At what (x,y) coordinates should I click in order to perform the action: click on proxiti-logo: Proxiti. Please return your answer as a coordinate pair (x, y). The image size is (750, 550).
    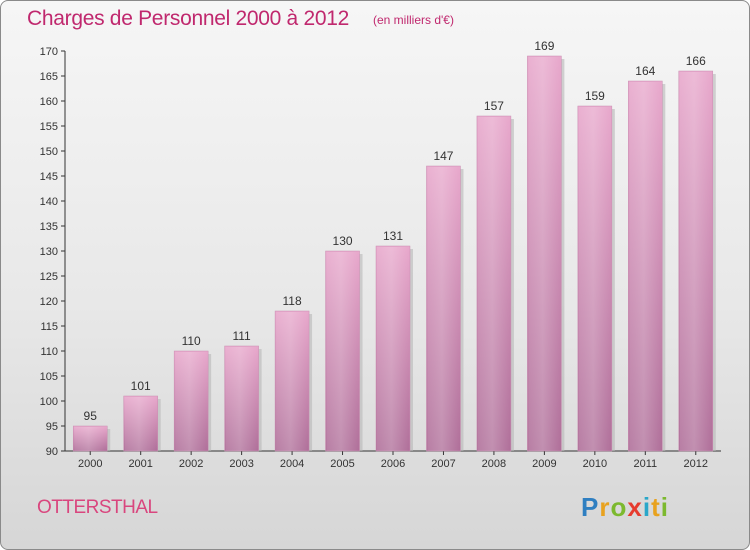
    Looking at the image, I should click on (625, 507).